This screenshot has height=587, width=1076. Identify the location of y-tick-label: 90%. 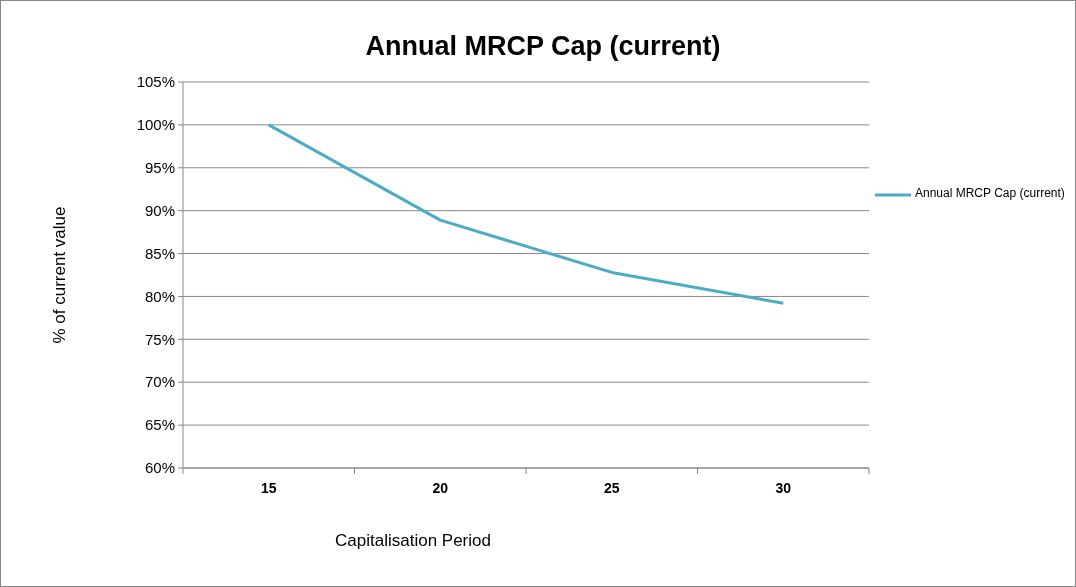
(159, 210).